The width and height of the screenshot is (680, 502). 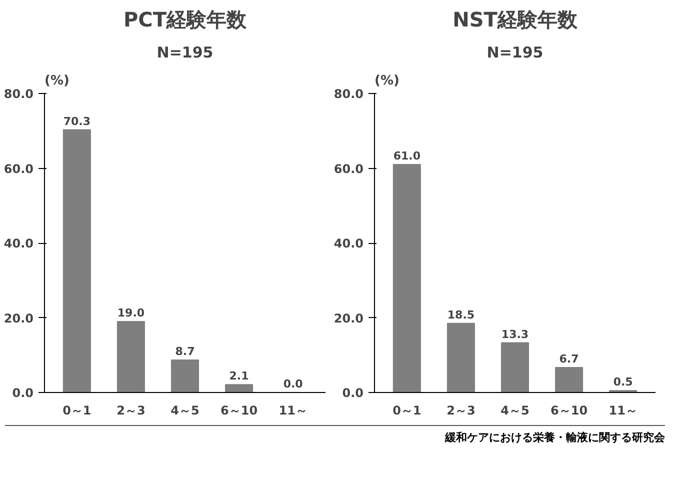 What do you see at coordinates (623, 382) in the screenshot?
I see `data-label: 0.5` at bounding box center [623, 382].